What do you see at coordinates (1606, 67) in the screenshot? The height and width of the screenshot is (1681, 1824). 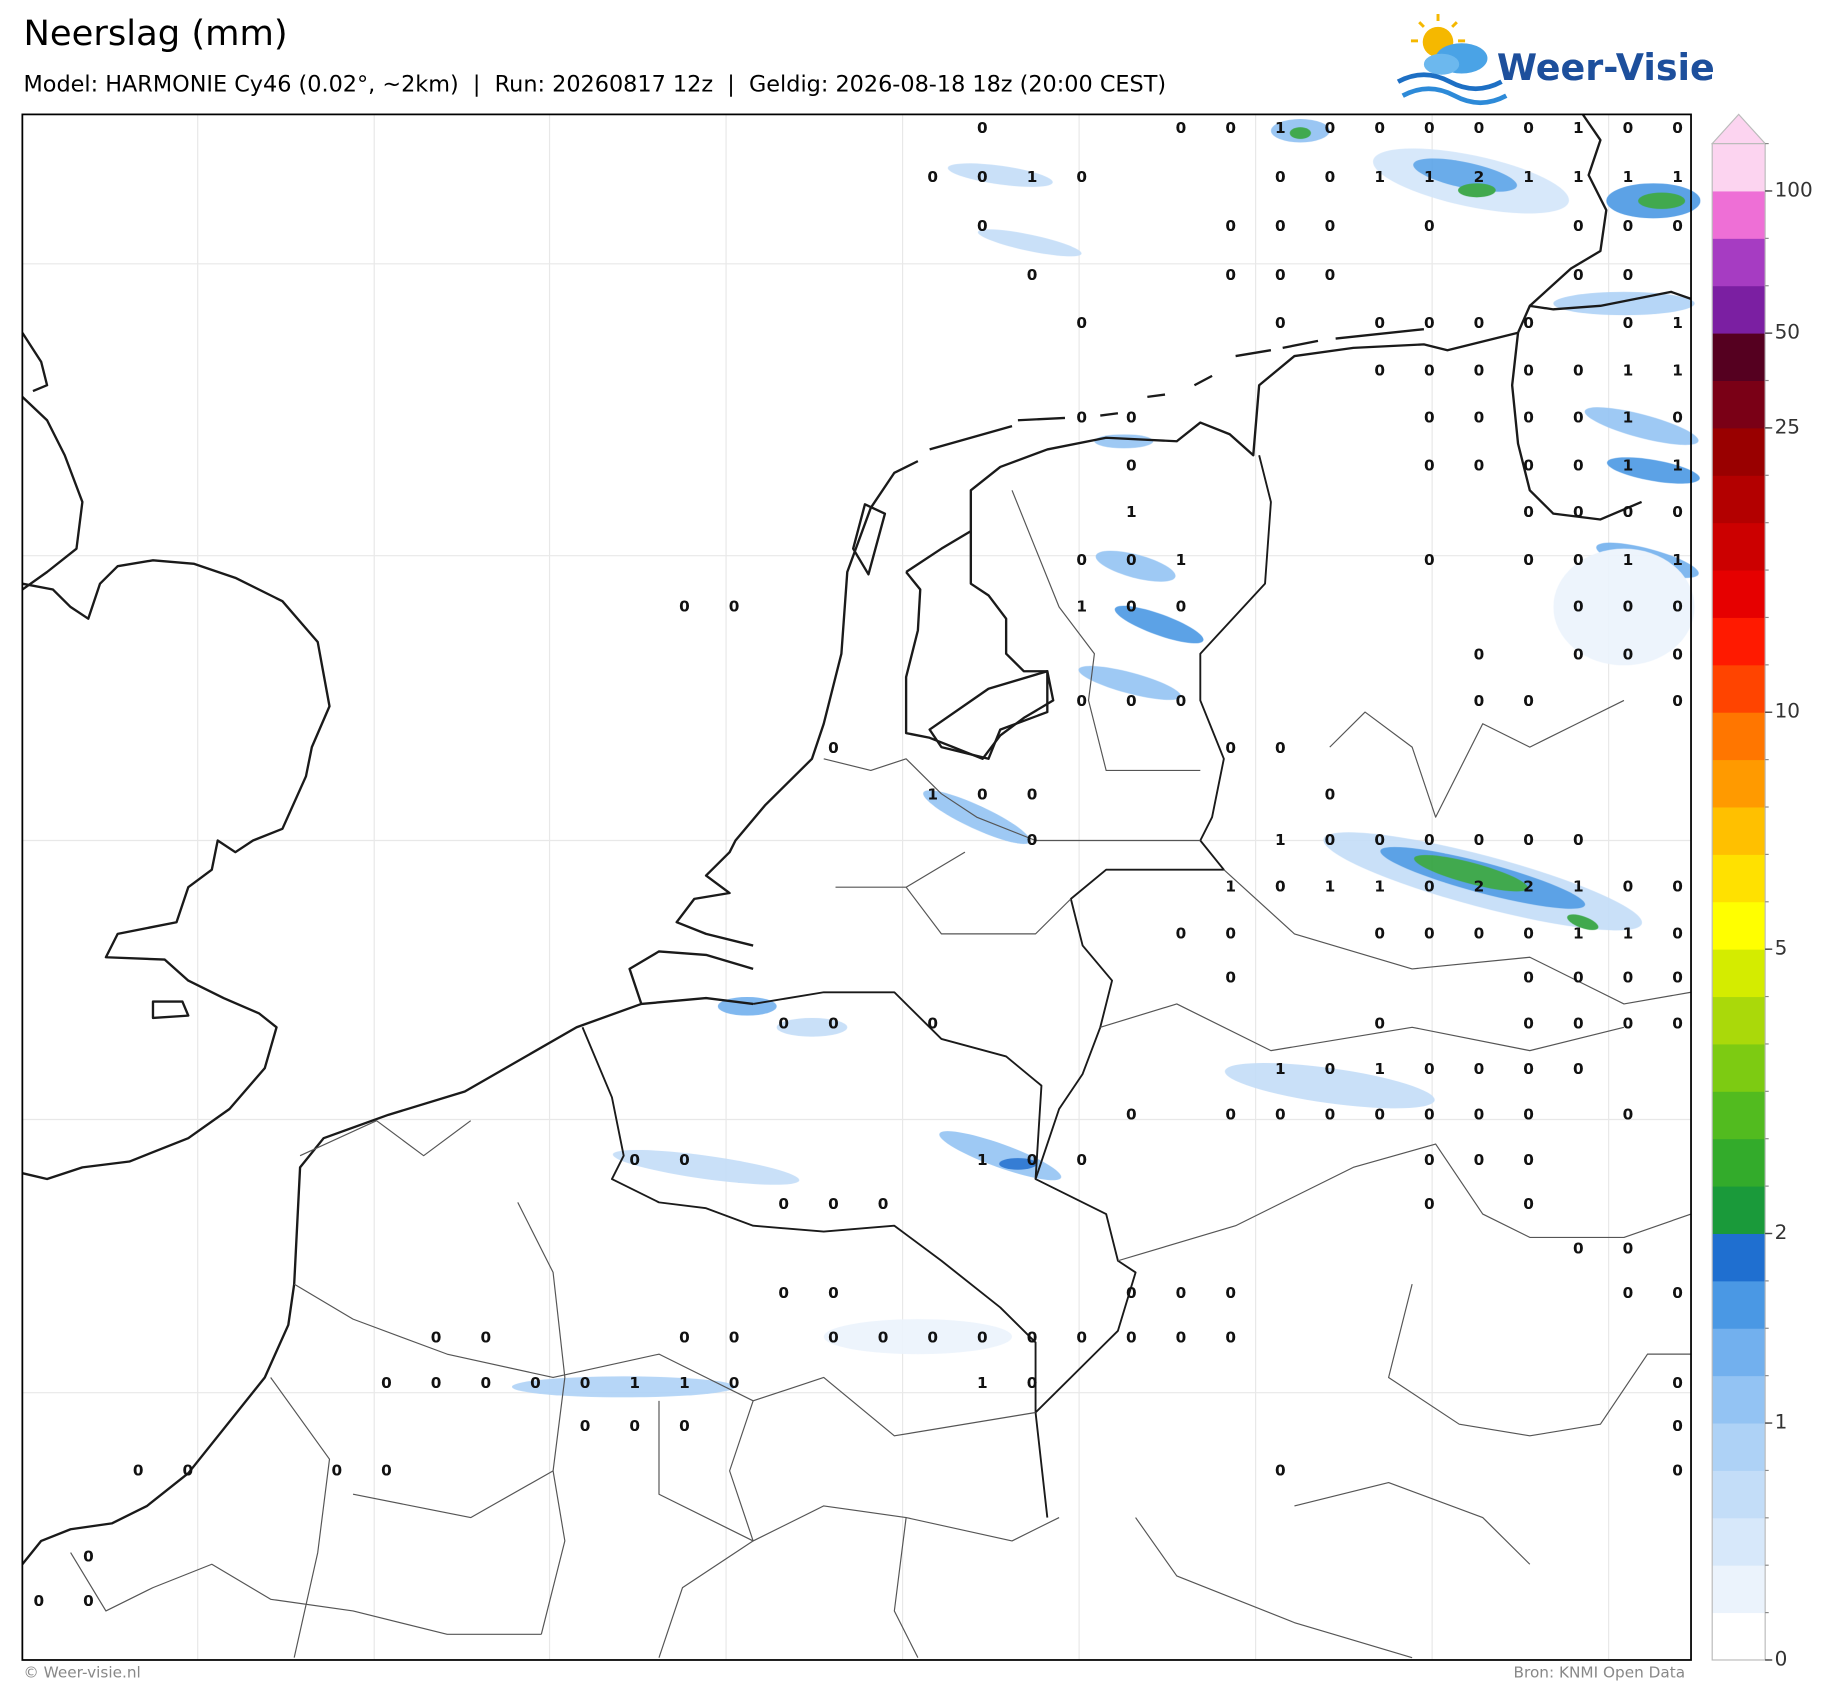 I see `logo-text: Weer-Visie` at bounding box center [1606, 67].